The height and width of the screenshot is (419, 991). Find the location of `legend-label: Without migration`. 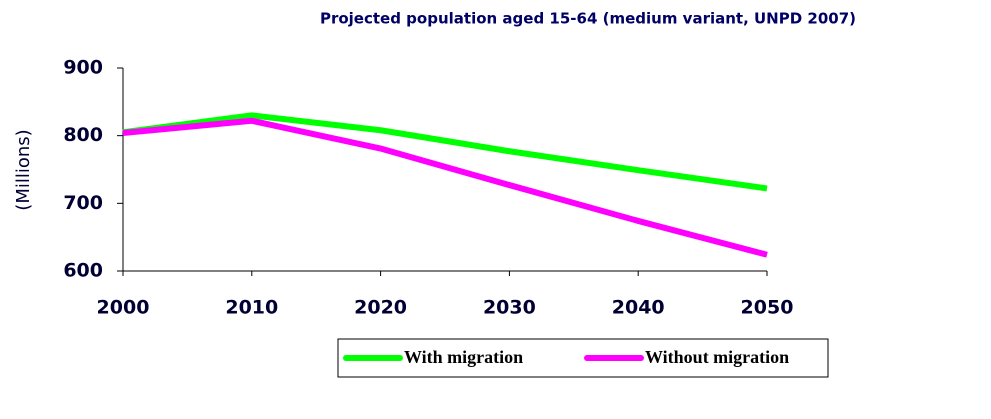

legend-label: Without migration is located at coordinates (717, 357).